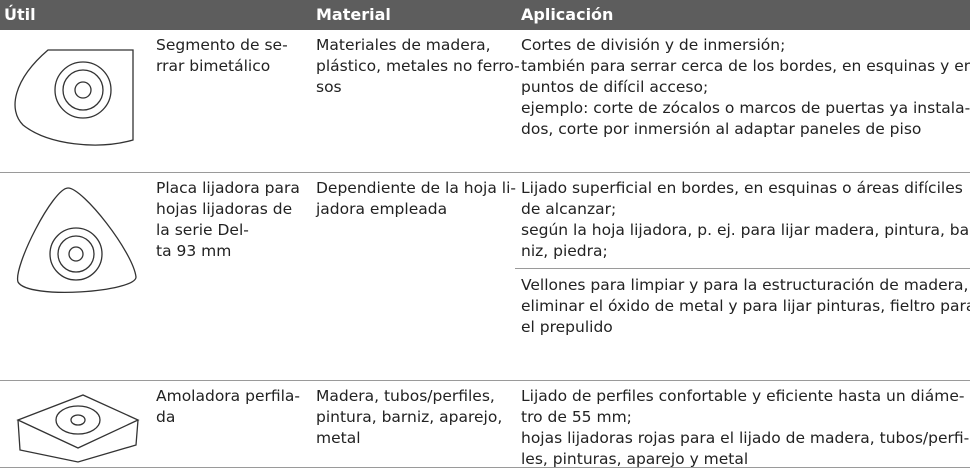 The height and width of the screenshot is (476, 970). Describe the element at coordinates (194, 251) in the screenshot. I see `text-line: ta 93 mm` at that location.